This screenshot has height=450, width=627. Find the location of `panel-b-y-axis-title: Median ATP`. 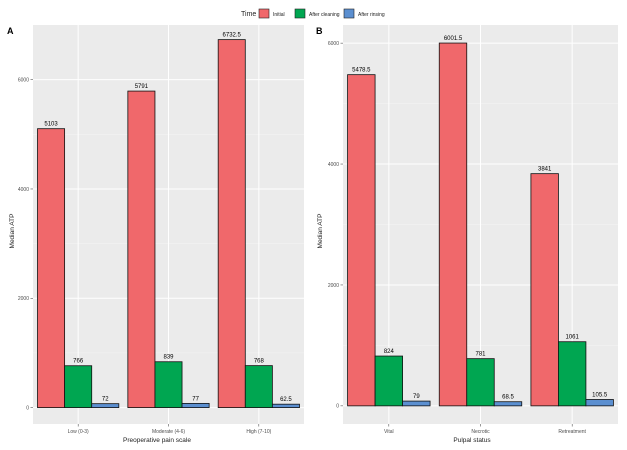

panel-b-y-axis-title: Median ATP is located at coordinates (320, 231).